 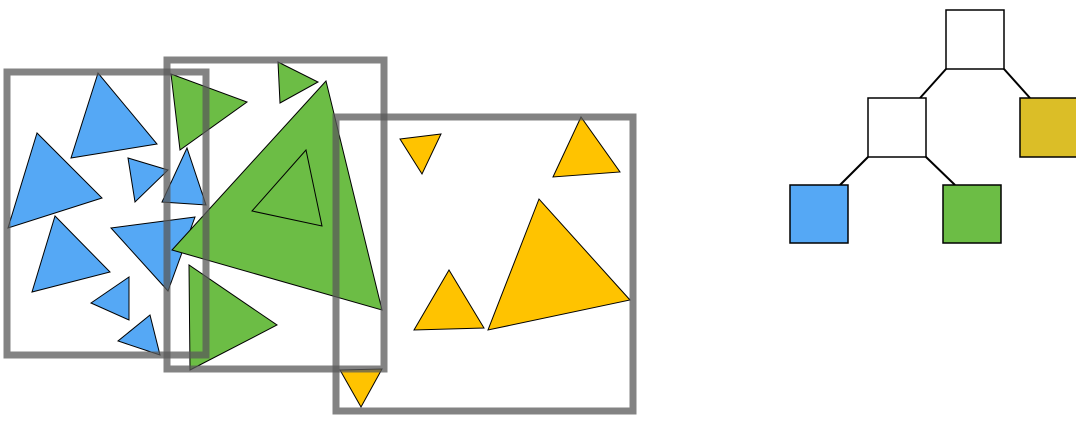 I want to click on tree, so click(x=932, y=126).